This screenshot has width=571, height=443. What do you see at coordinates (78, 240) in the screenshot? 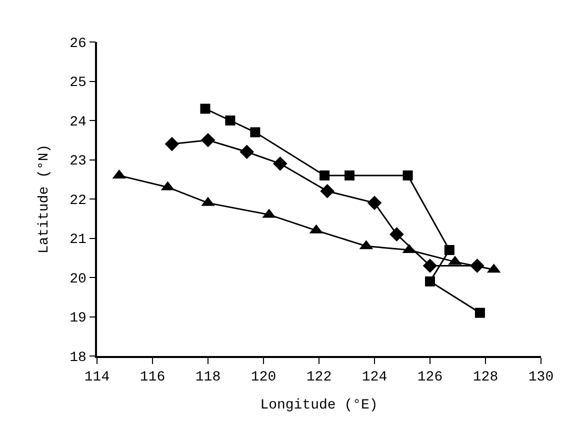
I see `y-tick-label: 21` at bounding box center [78, 240].